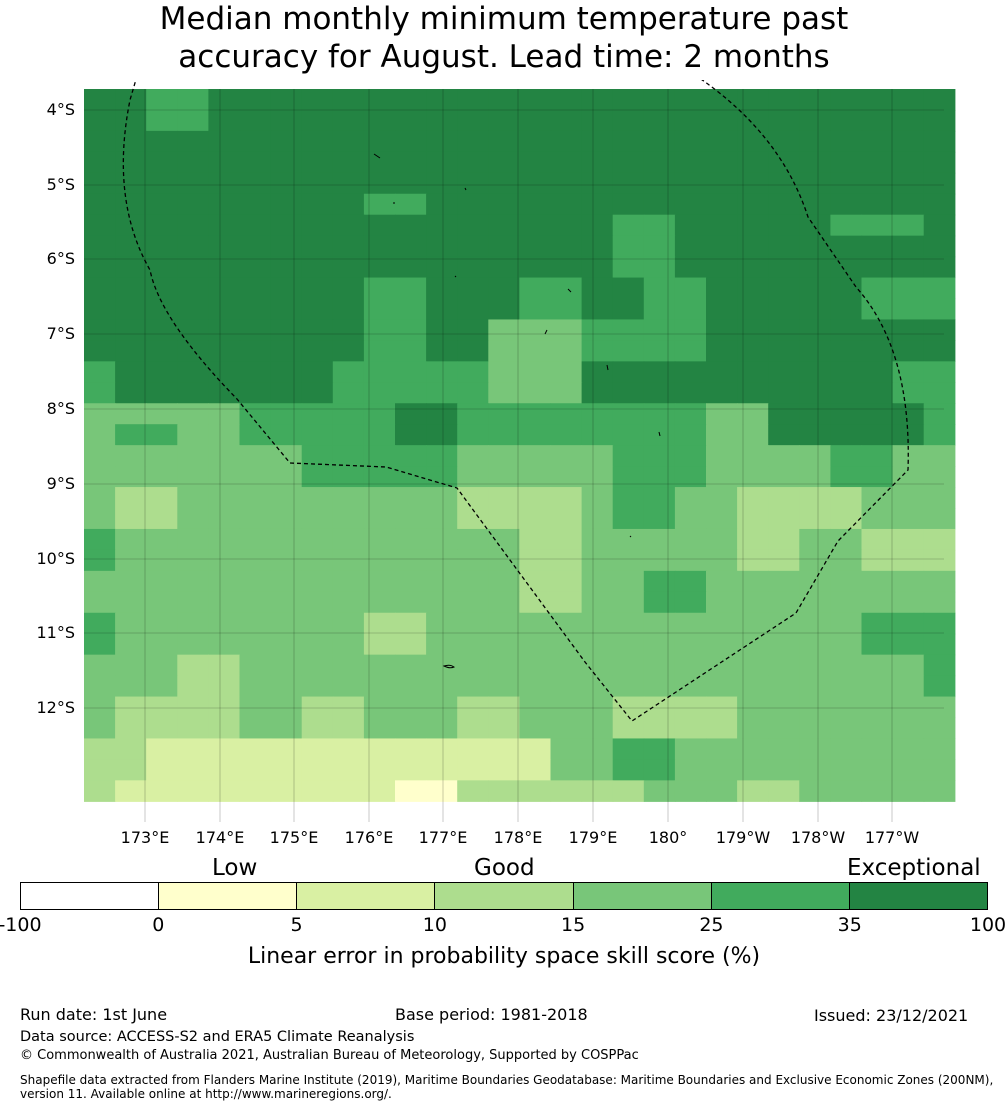 This screenshot has height=1110, width=1008. I want to click on color-bar-tick-label: 5, so click(296, 925).